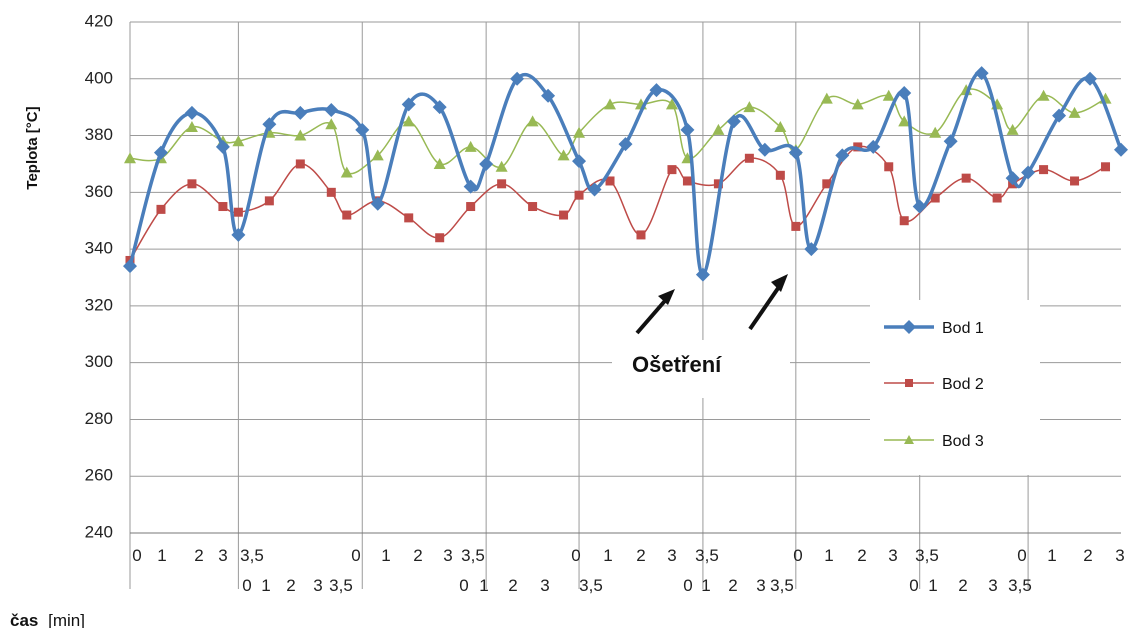 The width and height of the screenshot is (1133, 628). I want to click on y-tick-label: 280, so click(99, 418).